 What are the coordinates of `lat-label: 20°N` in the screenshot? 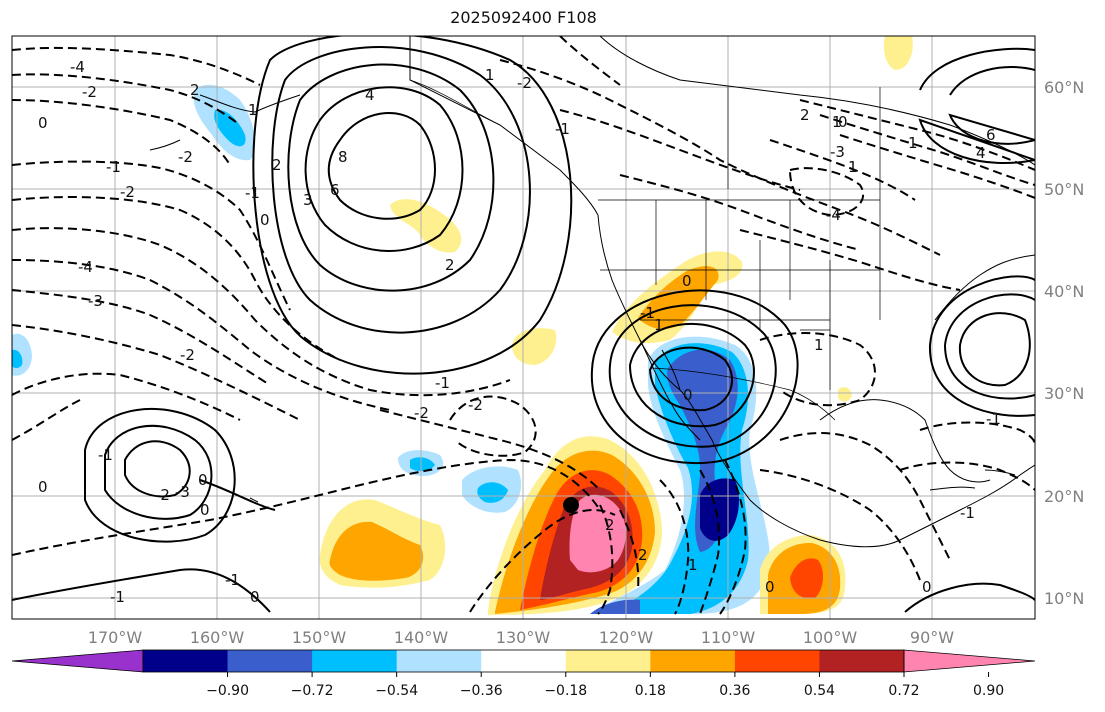 It's located at (1064, 496).